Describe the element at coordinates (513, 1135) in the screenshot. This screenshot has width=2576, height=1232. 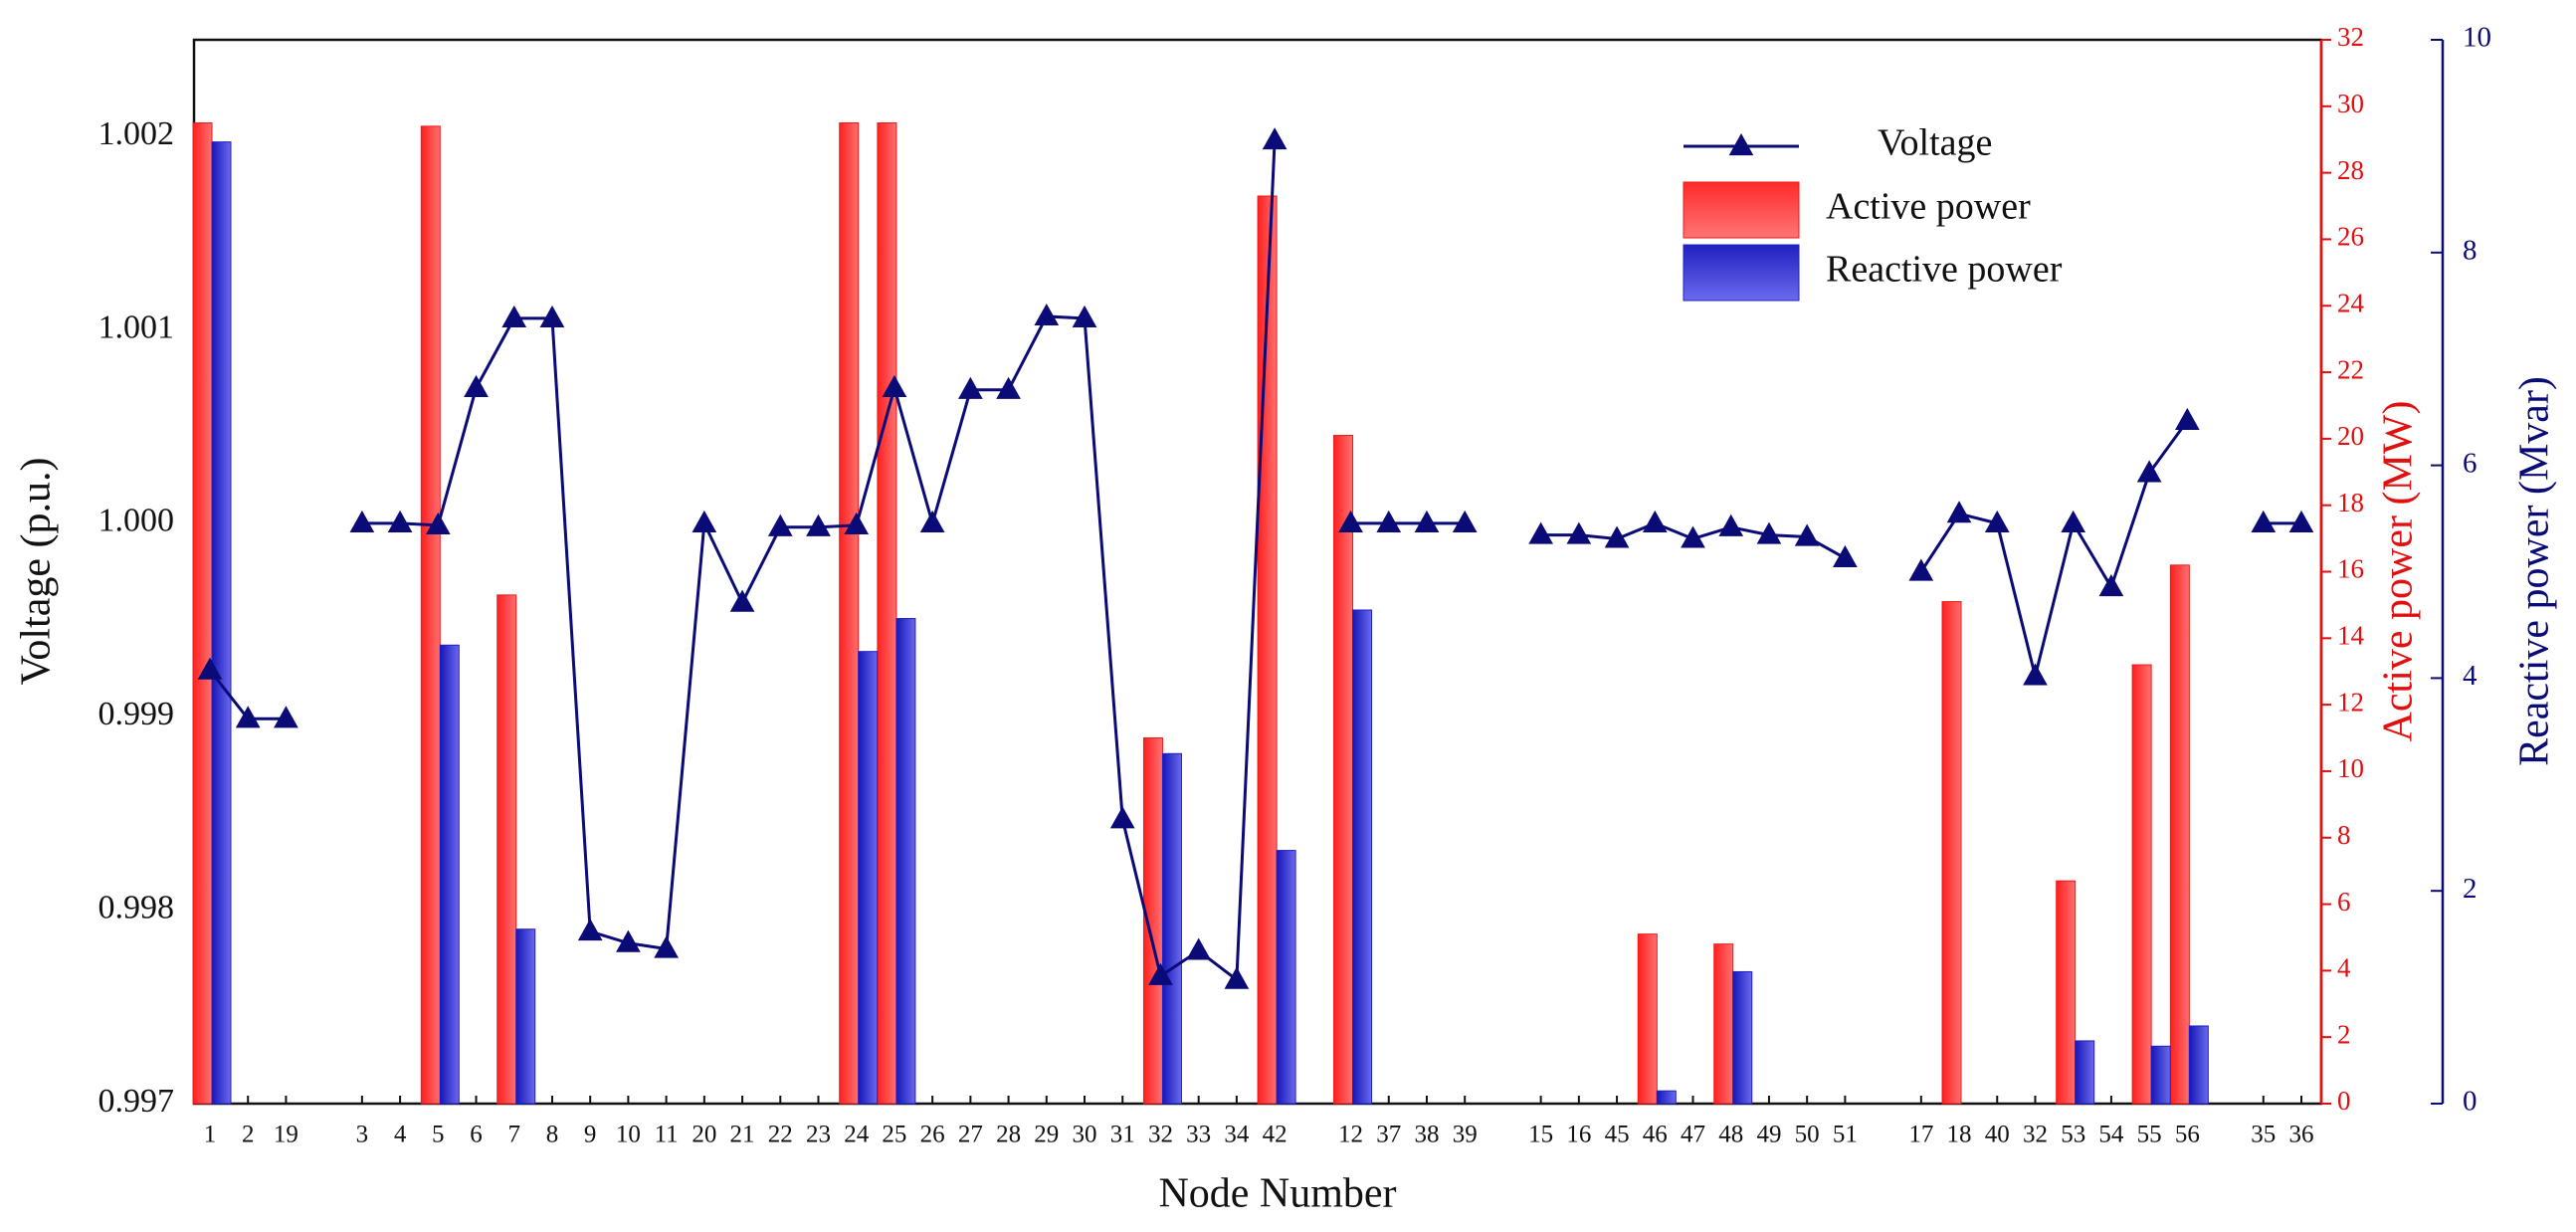
I see `x-tick-label: 7` at that location.